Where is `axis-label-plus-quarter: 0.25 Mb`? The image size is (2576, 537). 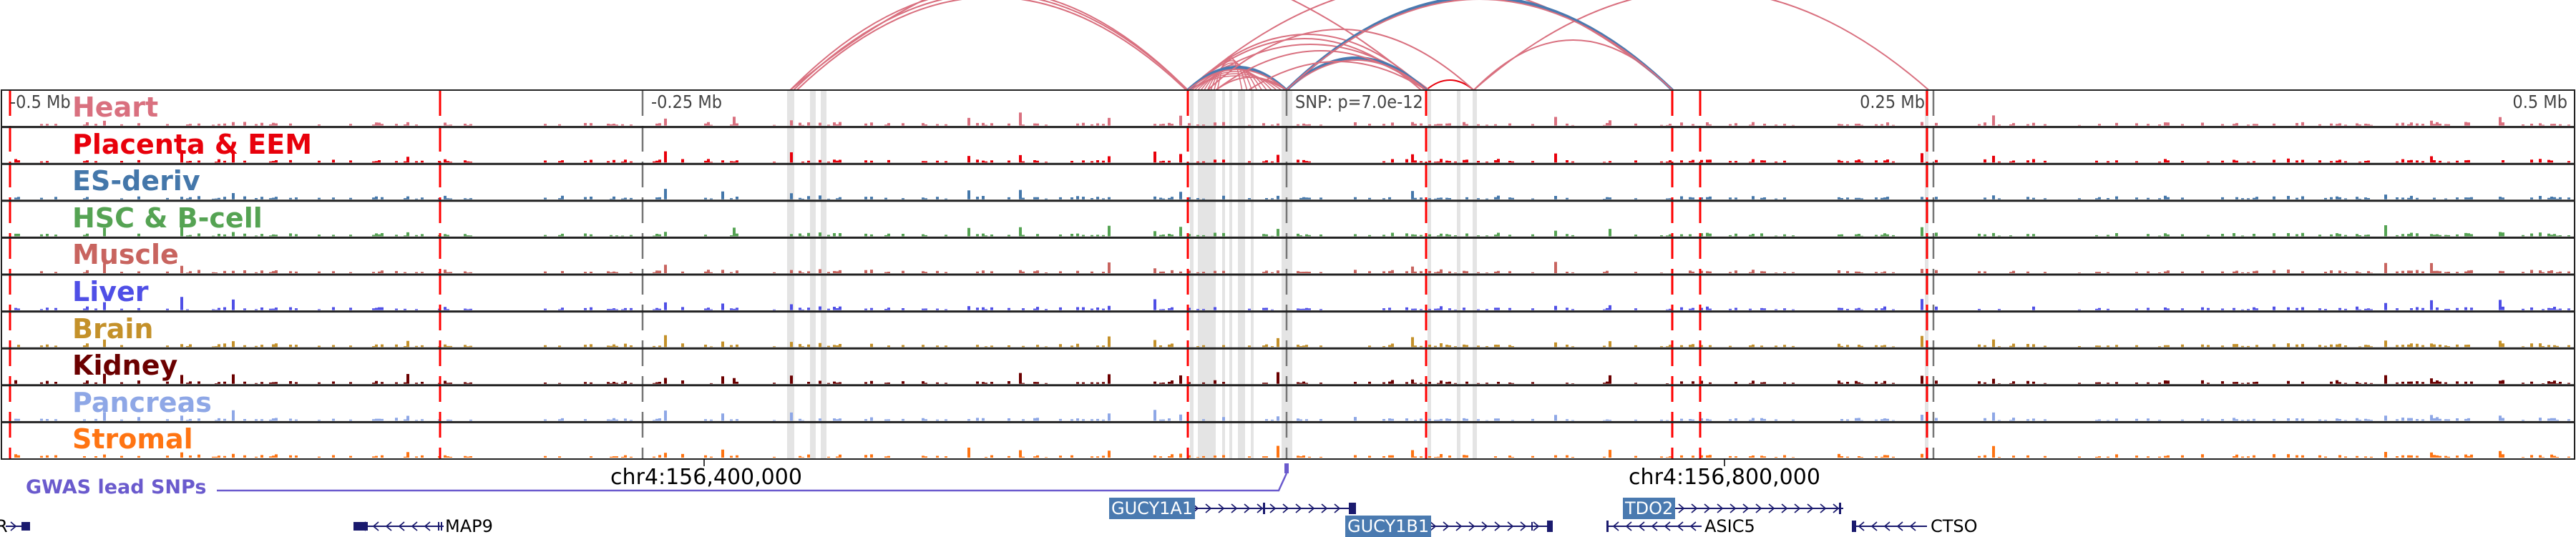
axis-label-plus-quarter: 0.25 Mb is located at coordinates (1892, 102).